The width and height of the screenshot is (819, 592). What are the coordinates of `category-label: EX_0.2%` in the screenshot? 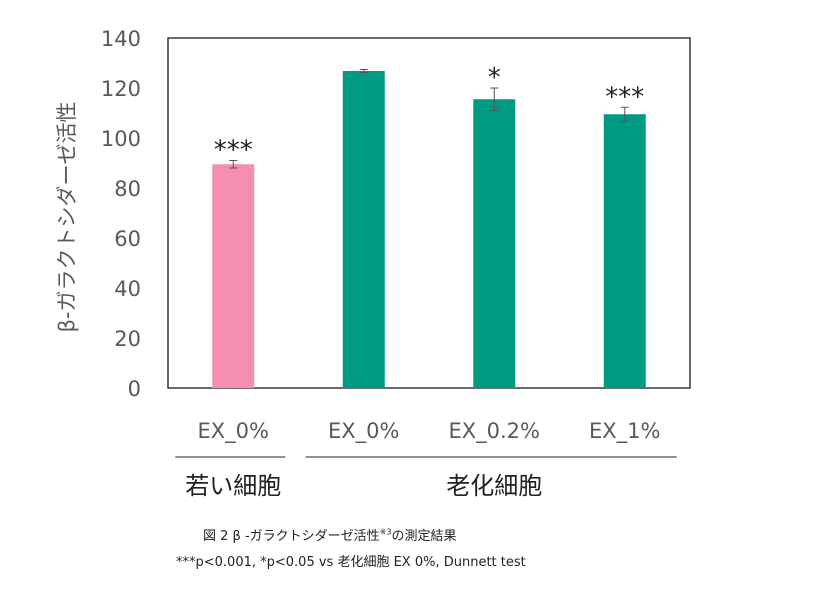 It's located at (494, 431).